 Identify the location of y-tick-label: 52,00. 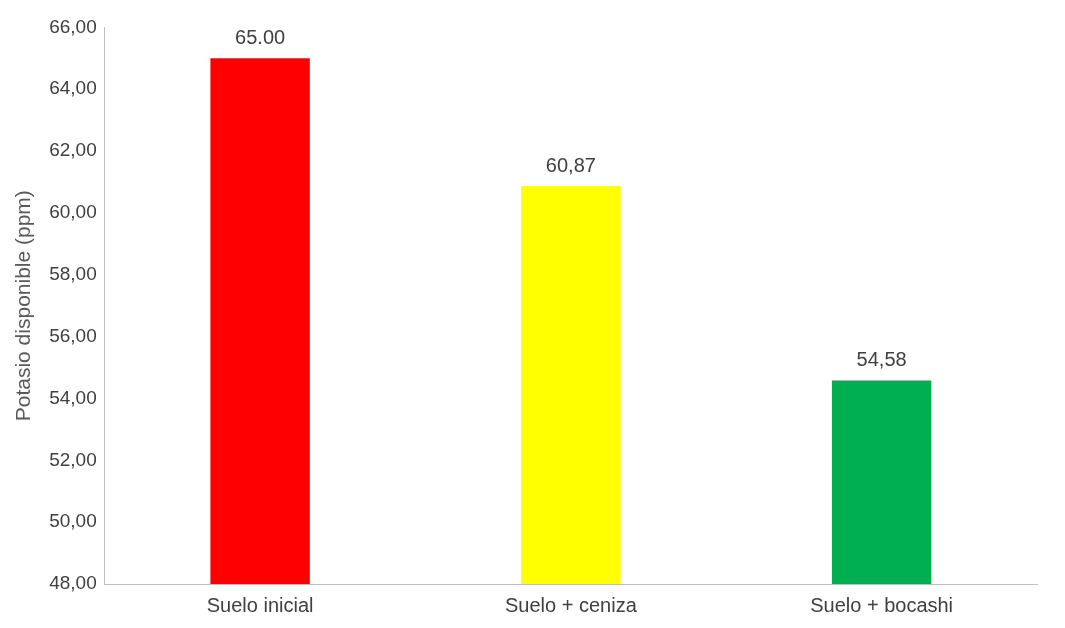
(73, 459).